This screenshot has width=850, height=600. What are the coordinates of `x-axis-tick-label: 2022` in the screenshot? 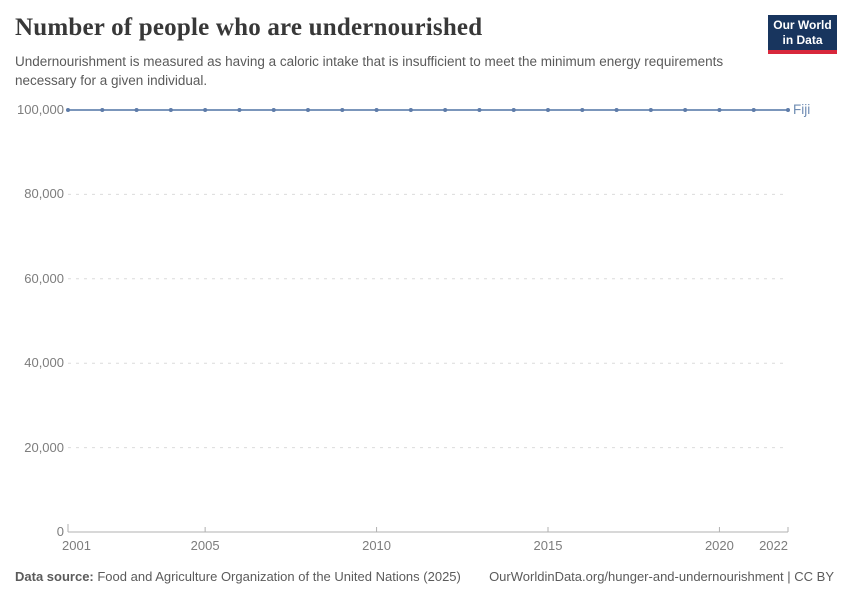 It's located at (773, 545).